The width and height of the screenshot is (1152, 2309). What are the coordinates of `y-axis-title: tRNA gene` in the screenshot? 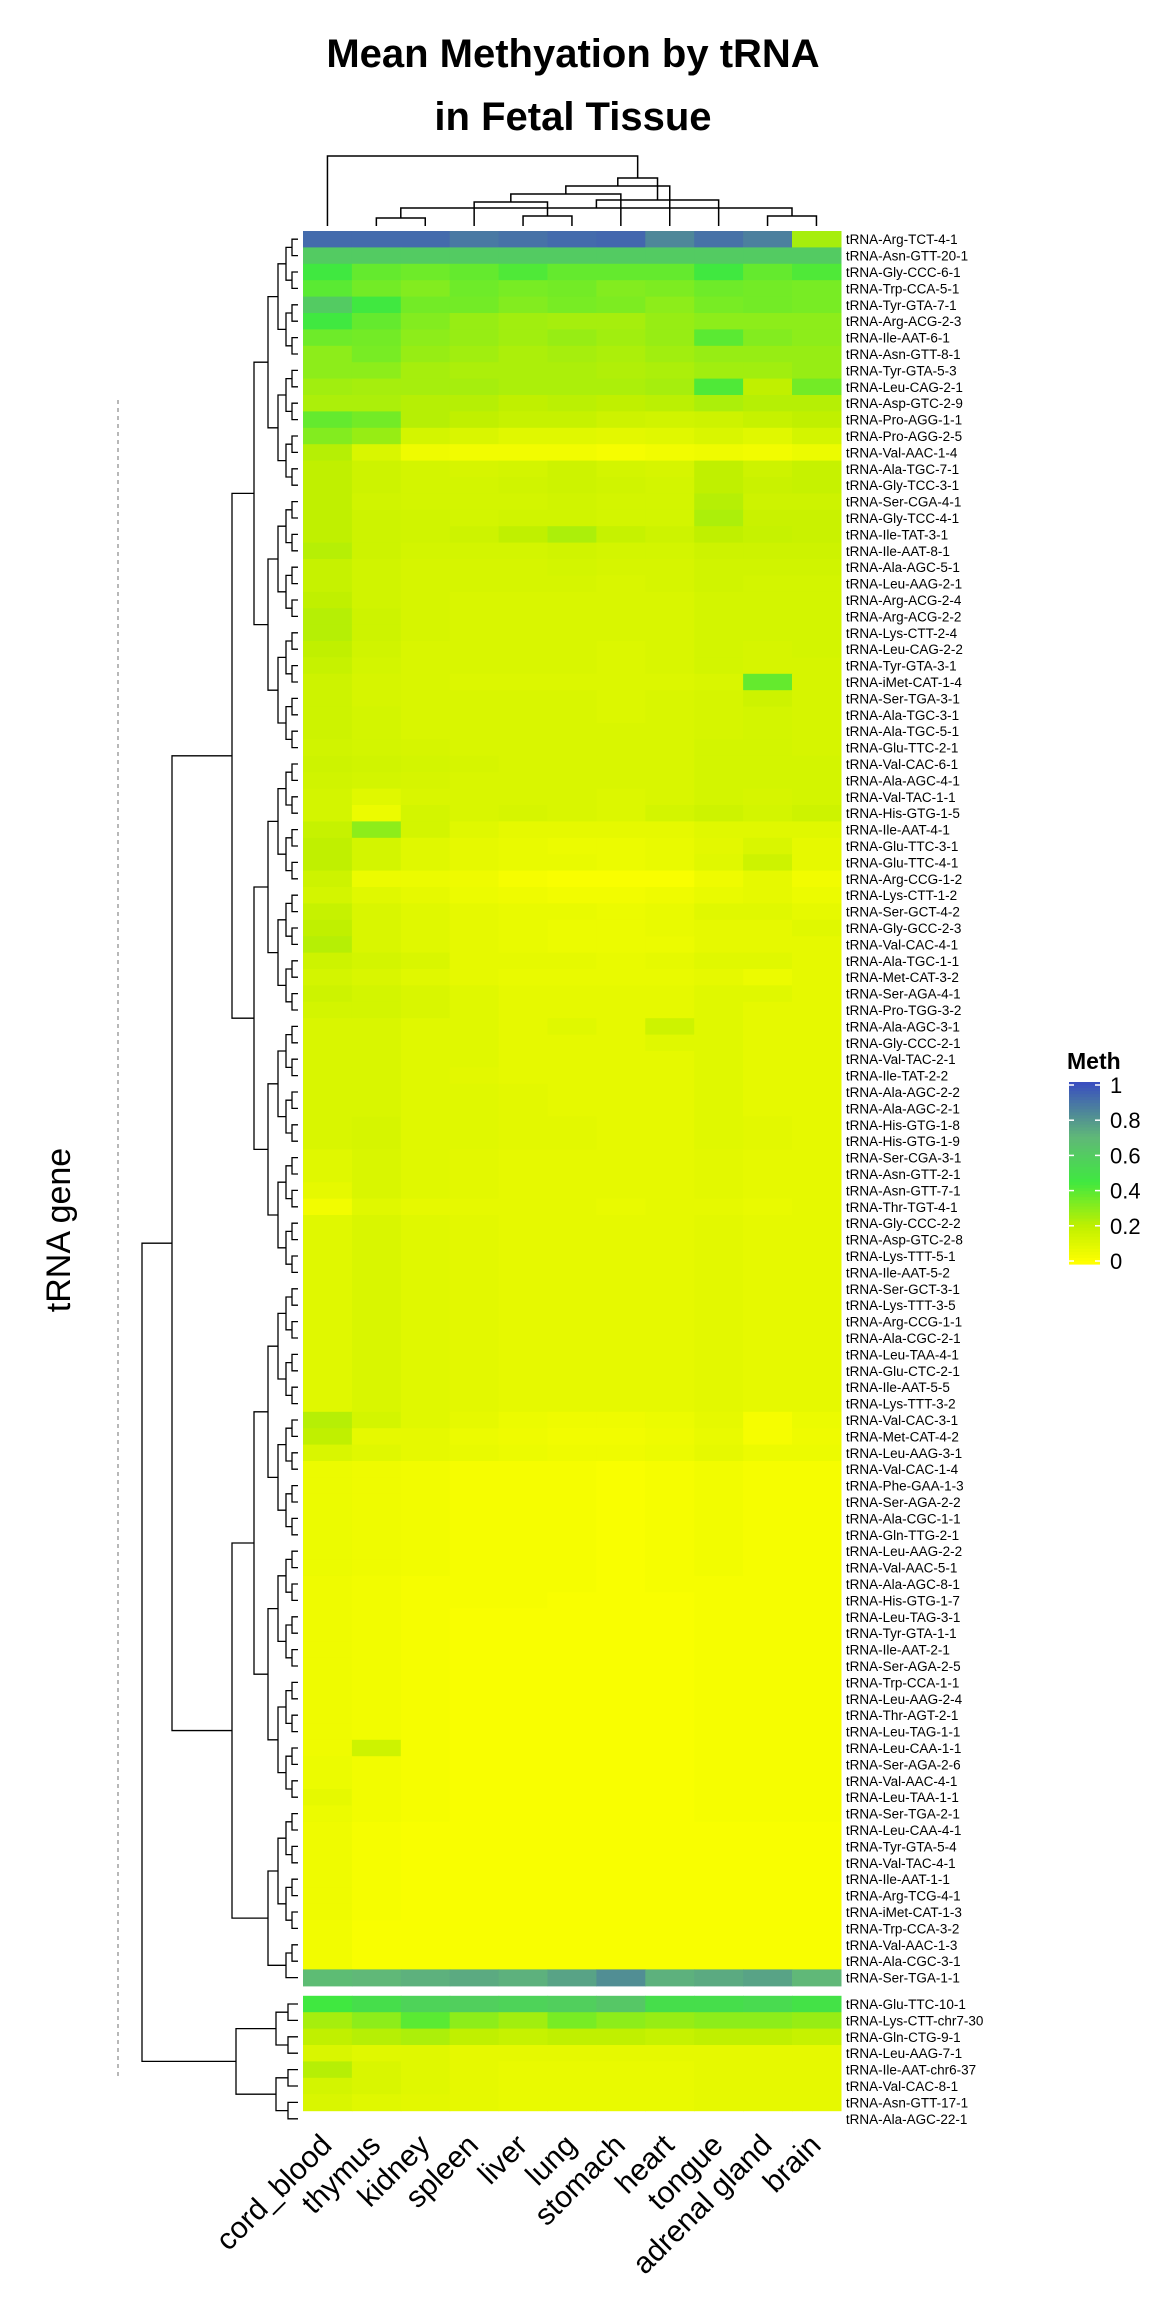 It's located at (59, 1230).